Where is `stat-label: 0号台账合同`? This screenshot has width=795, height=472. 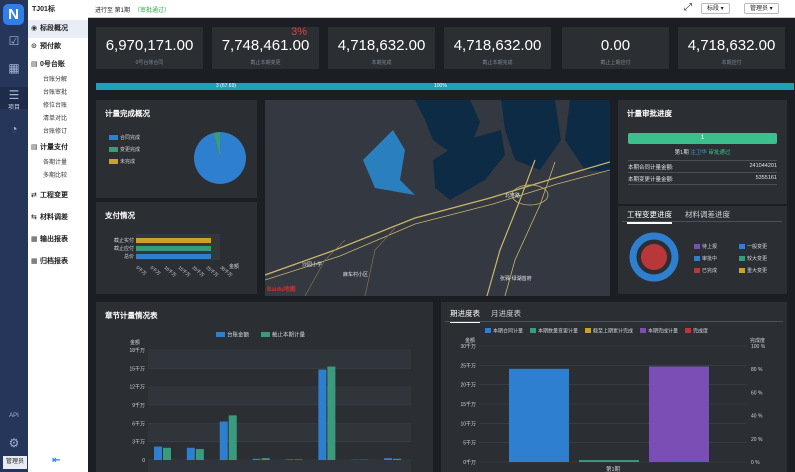 stat-label: 0号台账合同 is located at coordinates (149, 63).